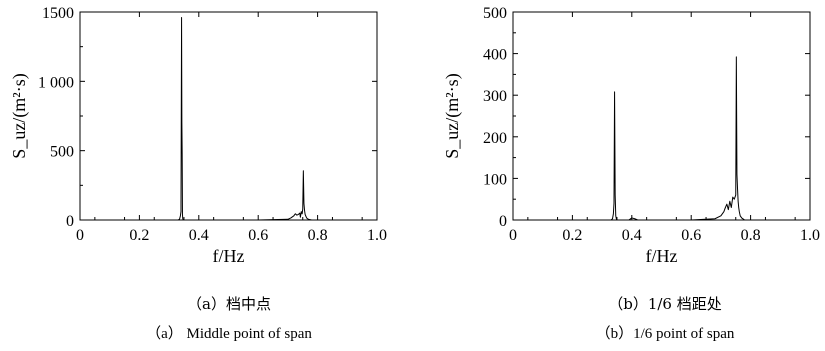 This screenshot has height=351, width=825. Describe the element at coordinates (58, 13) in the screenshot. I see `y-tick-label: 1500` at that location.